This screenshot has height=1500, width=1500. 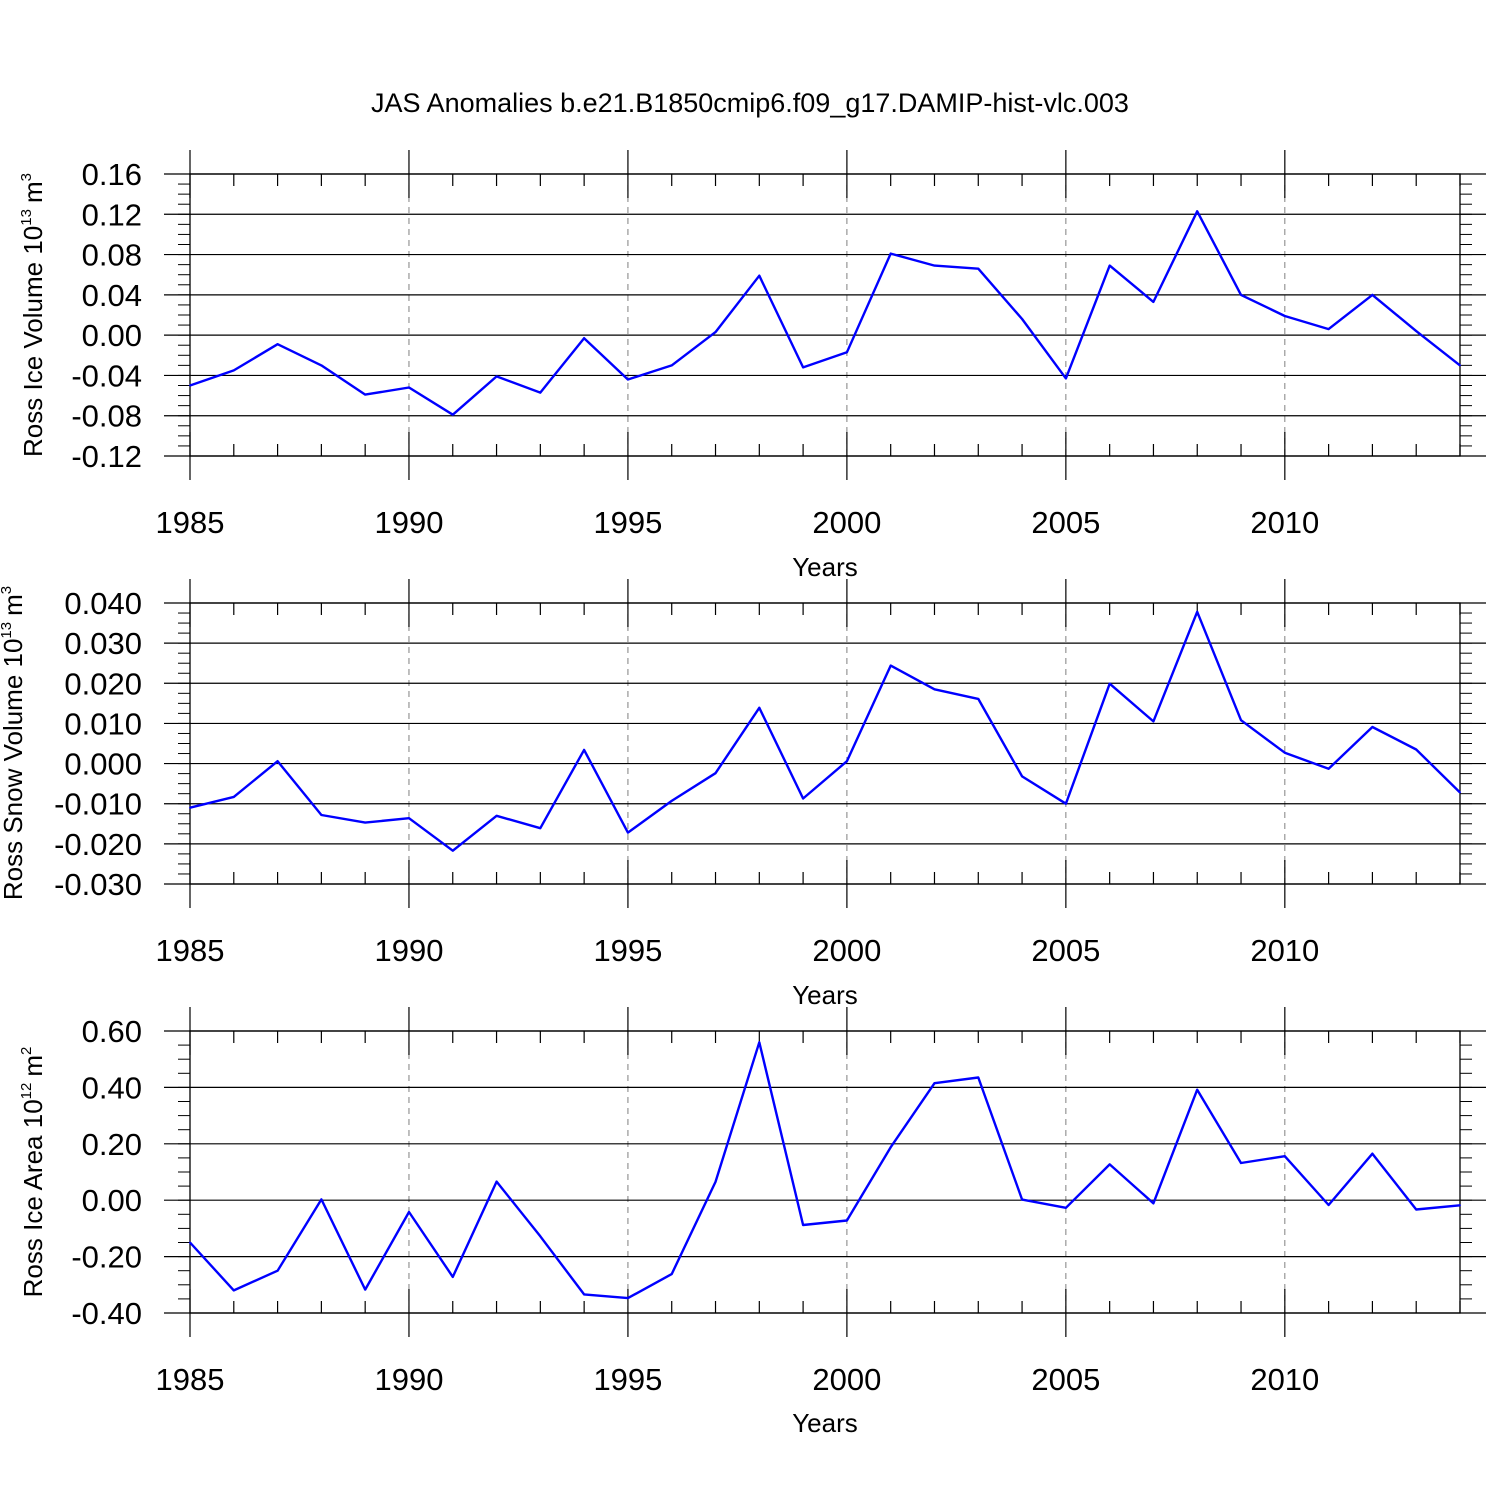 What do you see at coordinates (627, 1379) in the screenshot?
I see `x-tick-label: 1995` at bounding box center [627, 1379].